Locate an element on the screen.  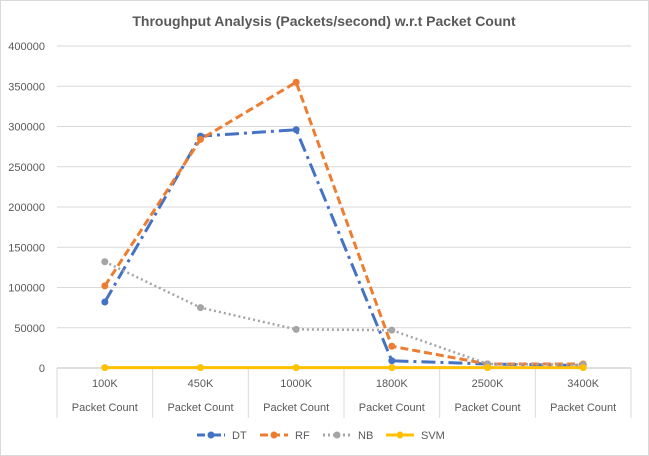
x-tick-label: 450K is located at coordinates (201, 384).